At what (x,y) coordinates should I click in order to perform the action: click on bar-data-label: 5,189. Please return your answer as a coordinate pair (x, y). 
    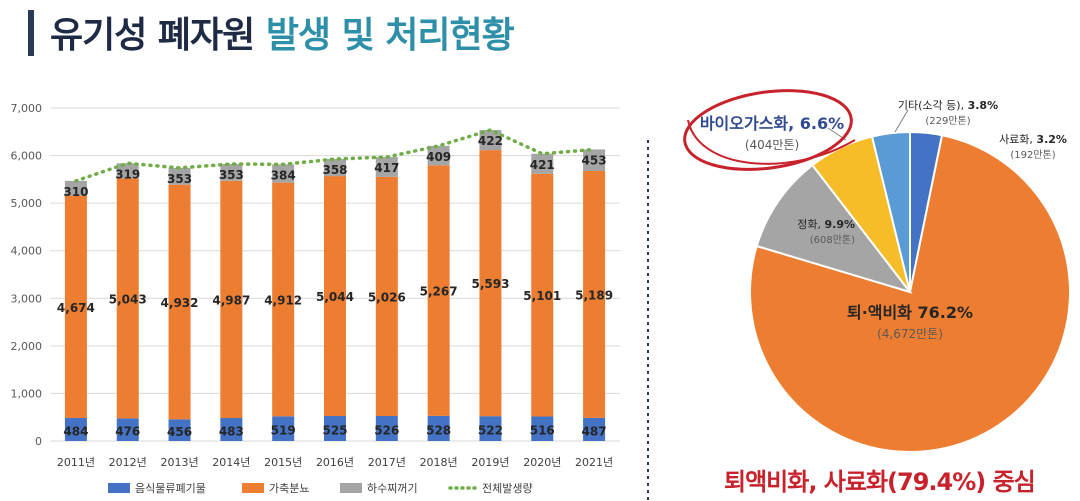
    Looking at the image, I should click on (594, 295).